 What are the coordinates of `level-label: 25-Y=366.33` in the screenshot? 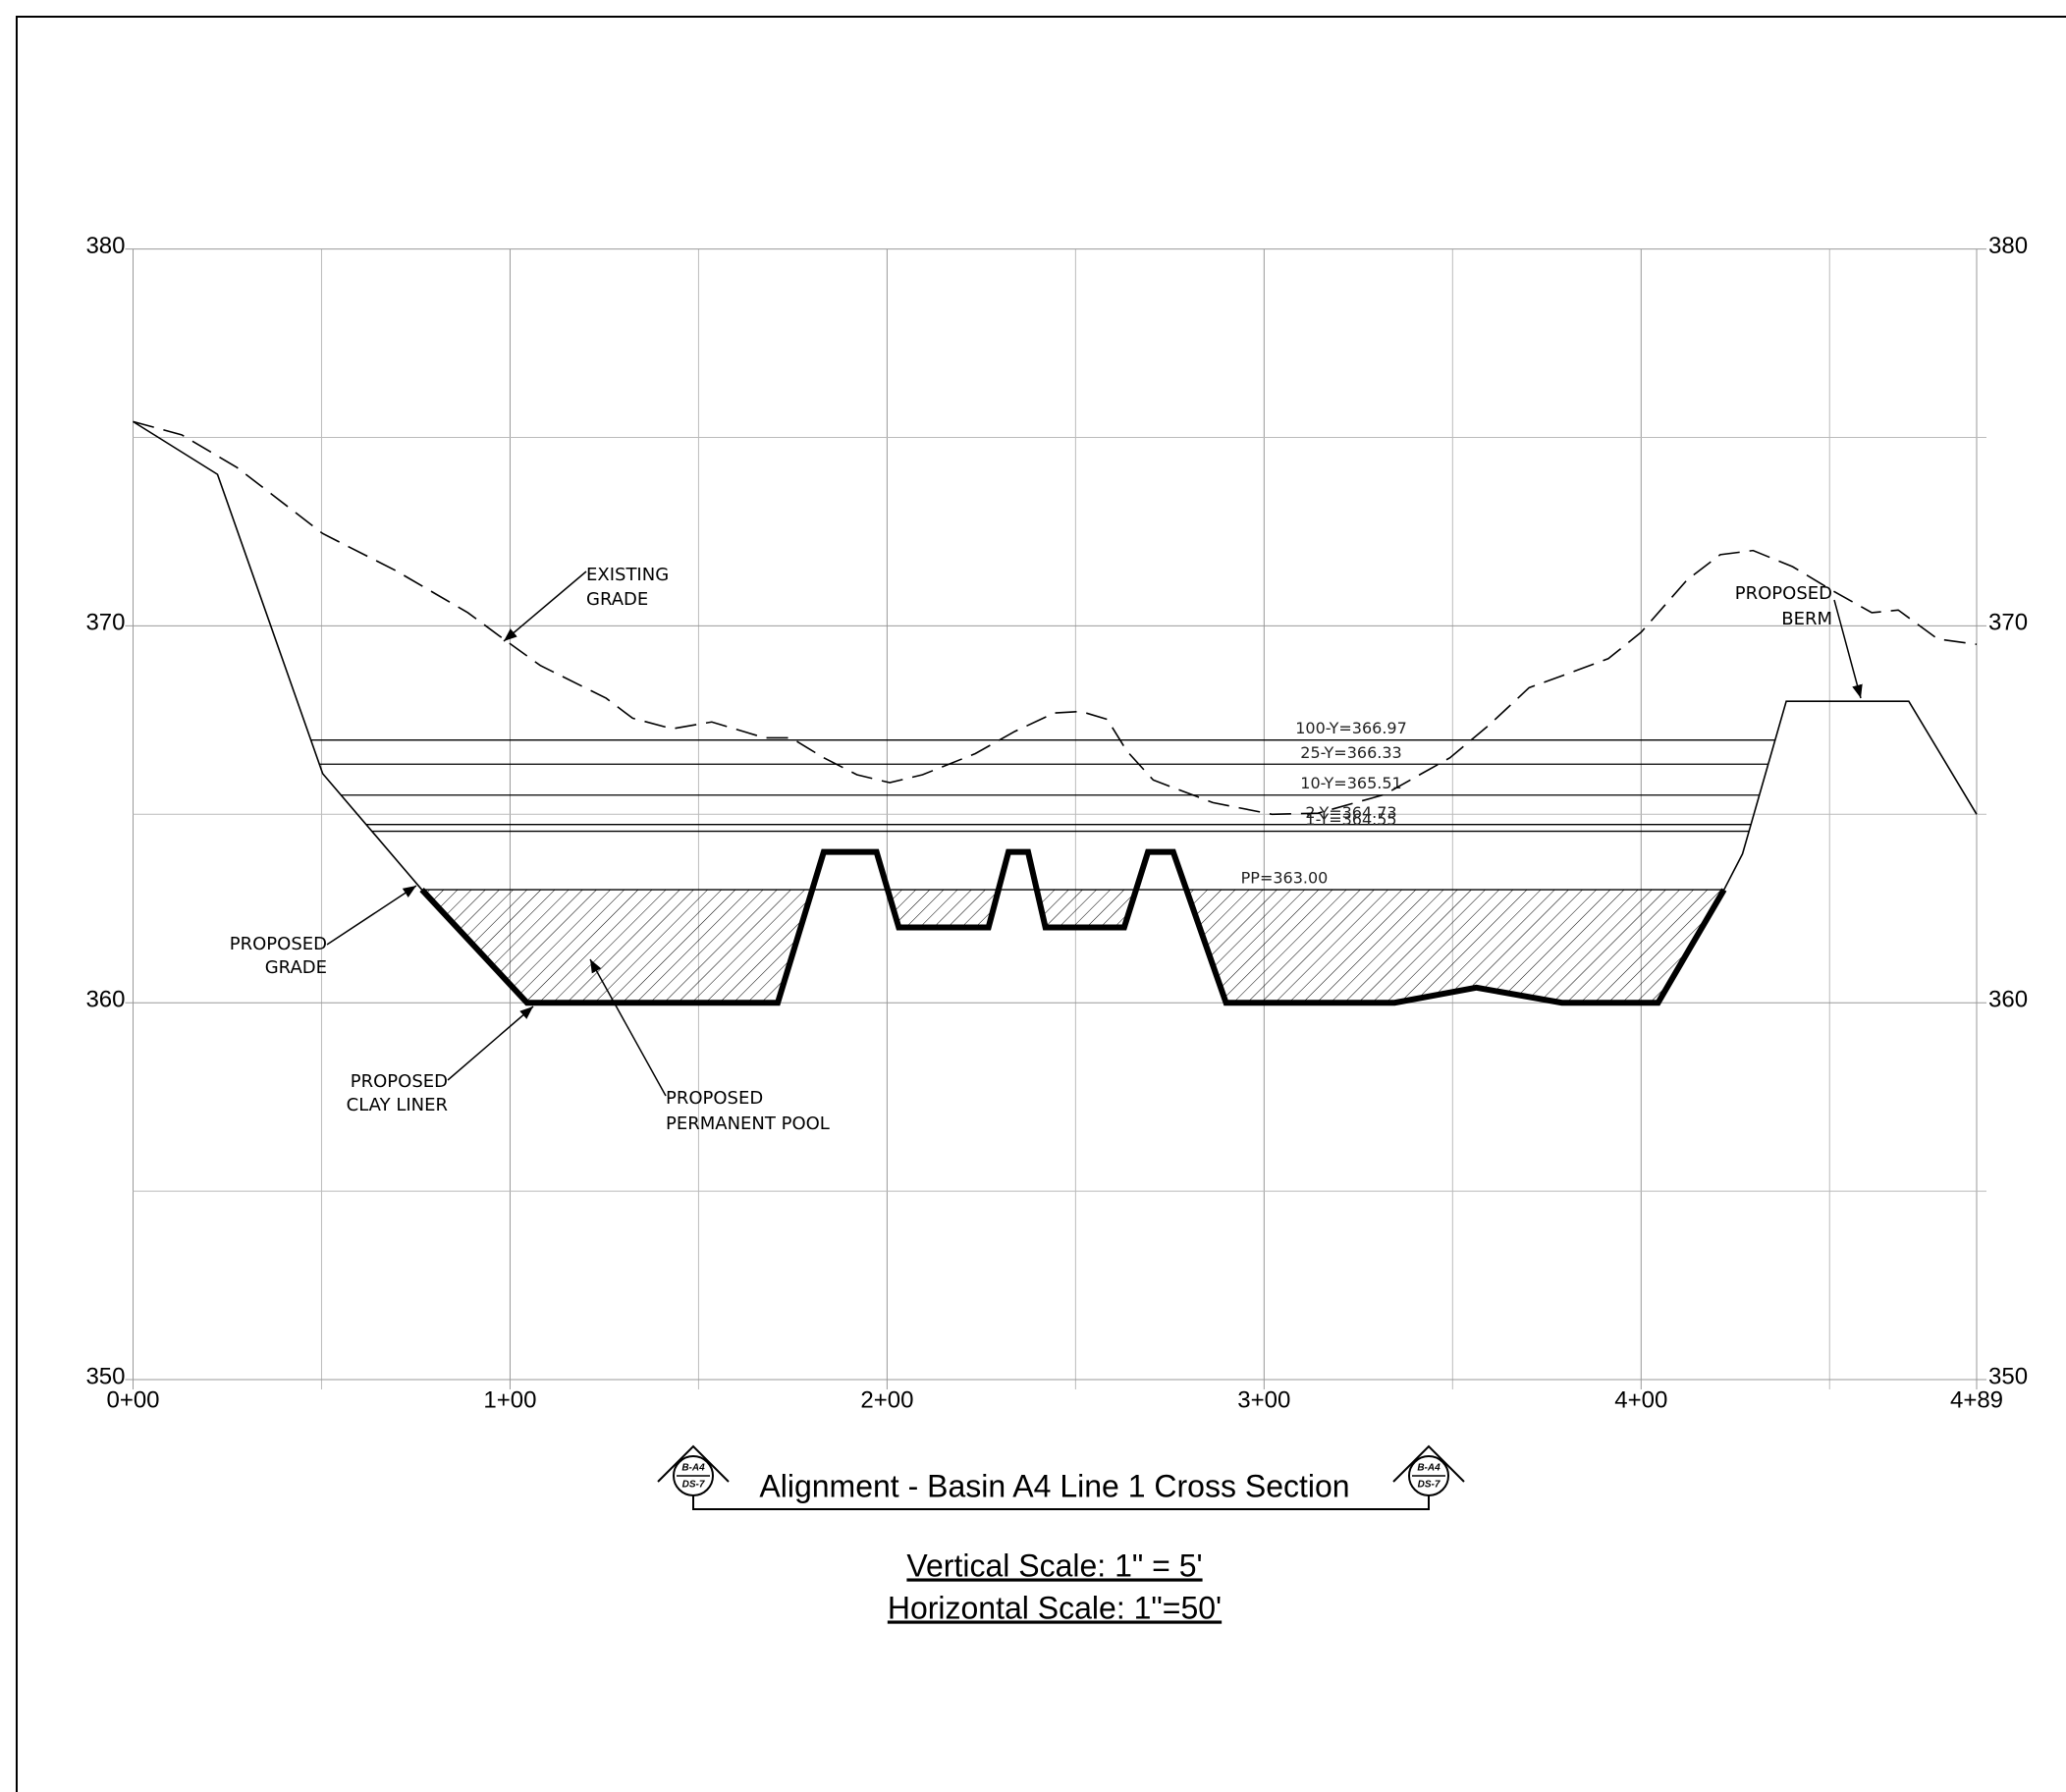 It's located at (1351, 752).